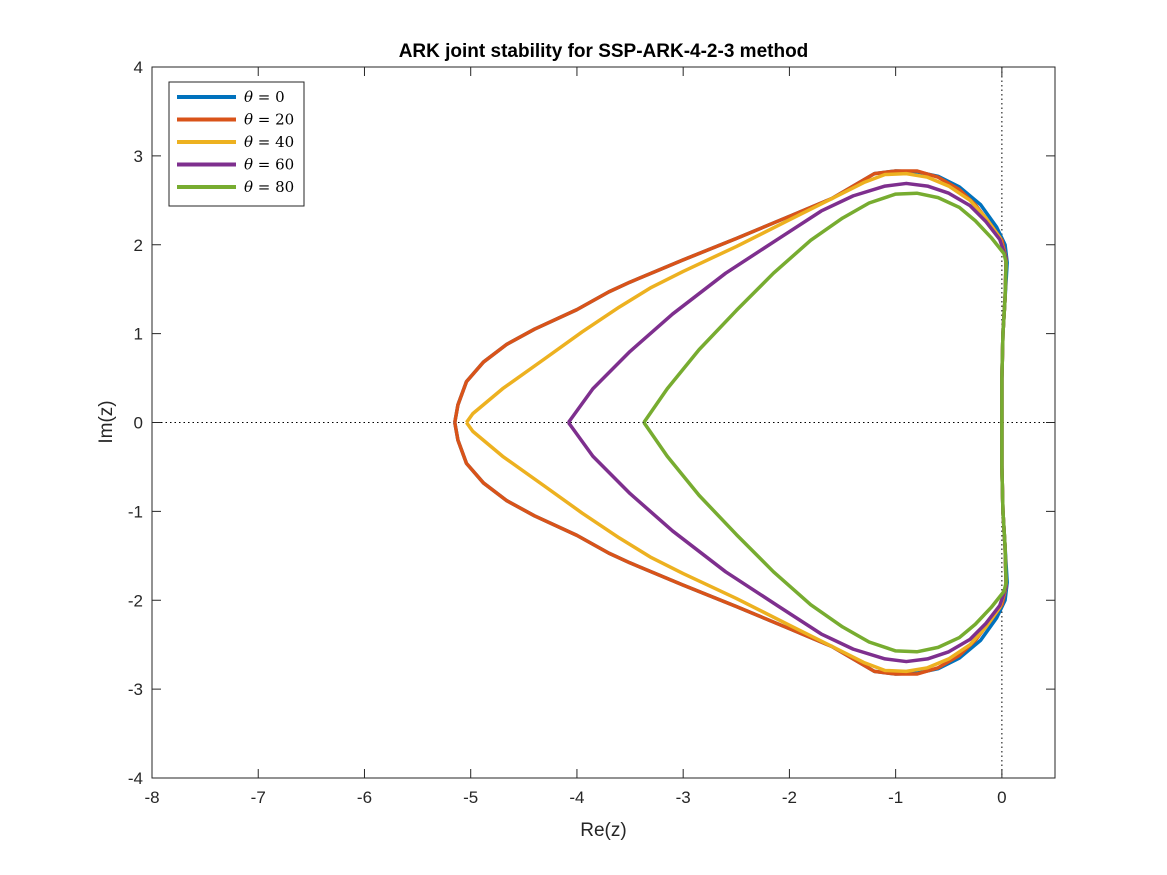  Describe the element at coordinates (236, 144) in the screenshot. I see `legend: θ = 0 θ = 20 θ = 40 θ = 60 θ = 80` at that location.